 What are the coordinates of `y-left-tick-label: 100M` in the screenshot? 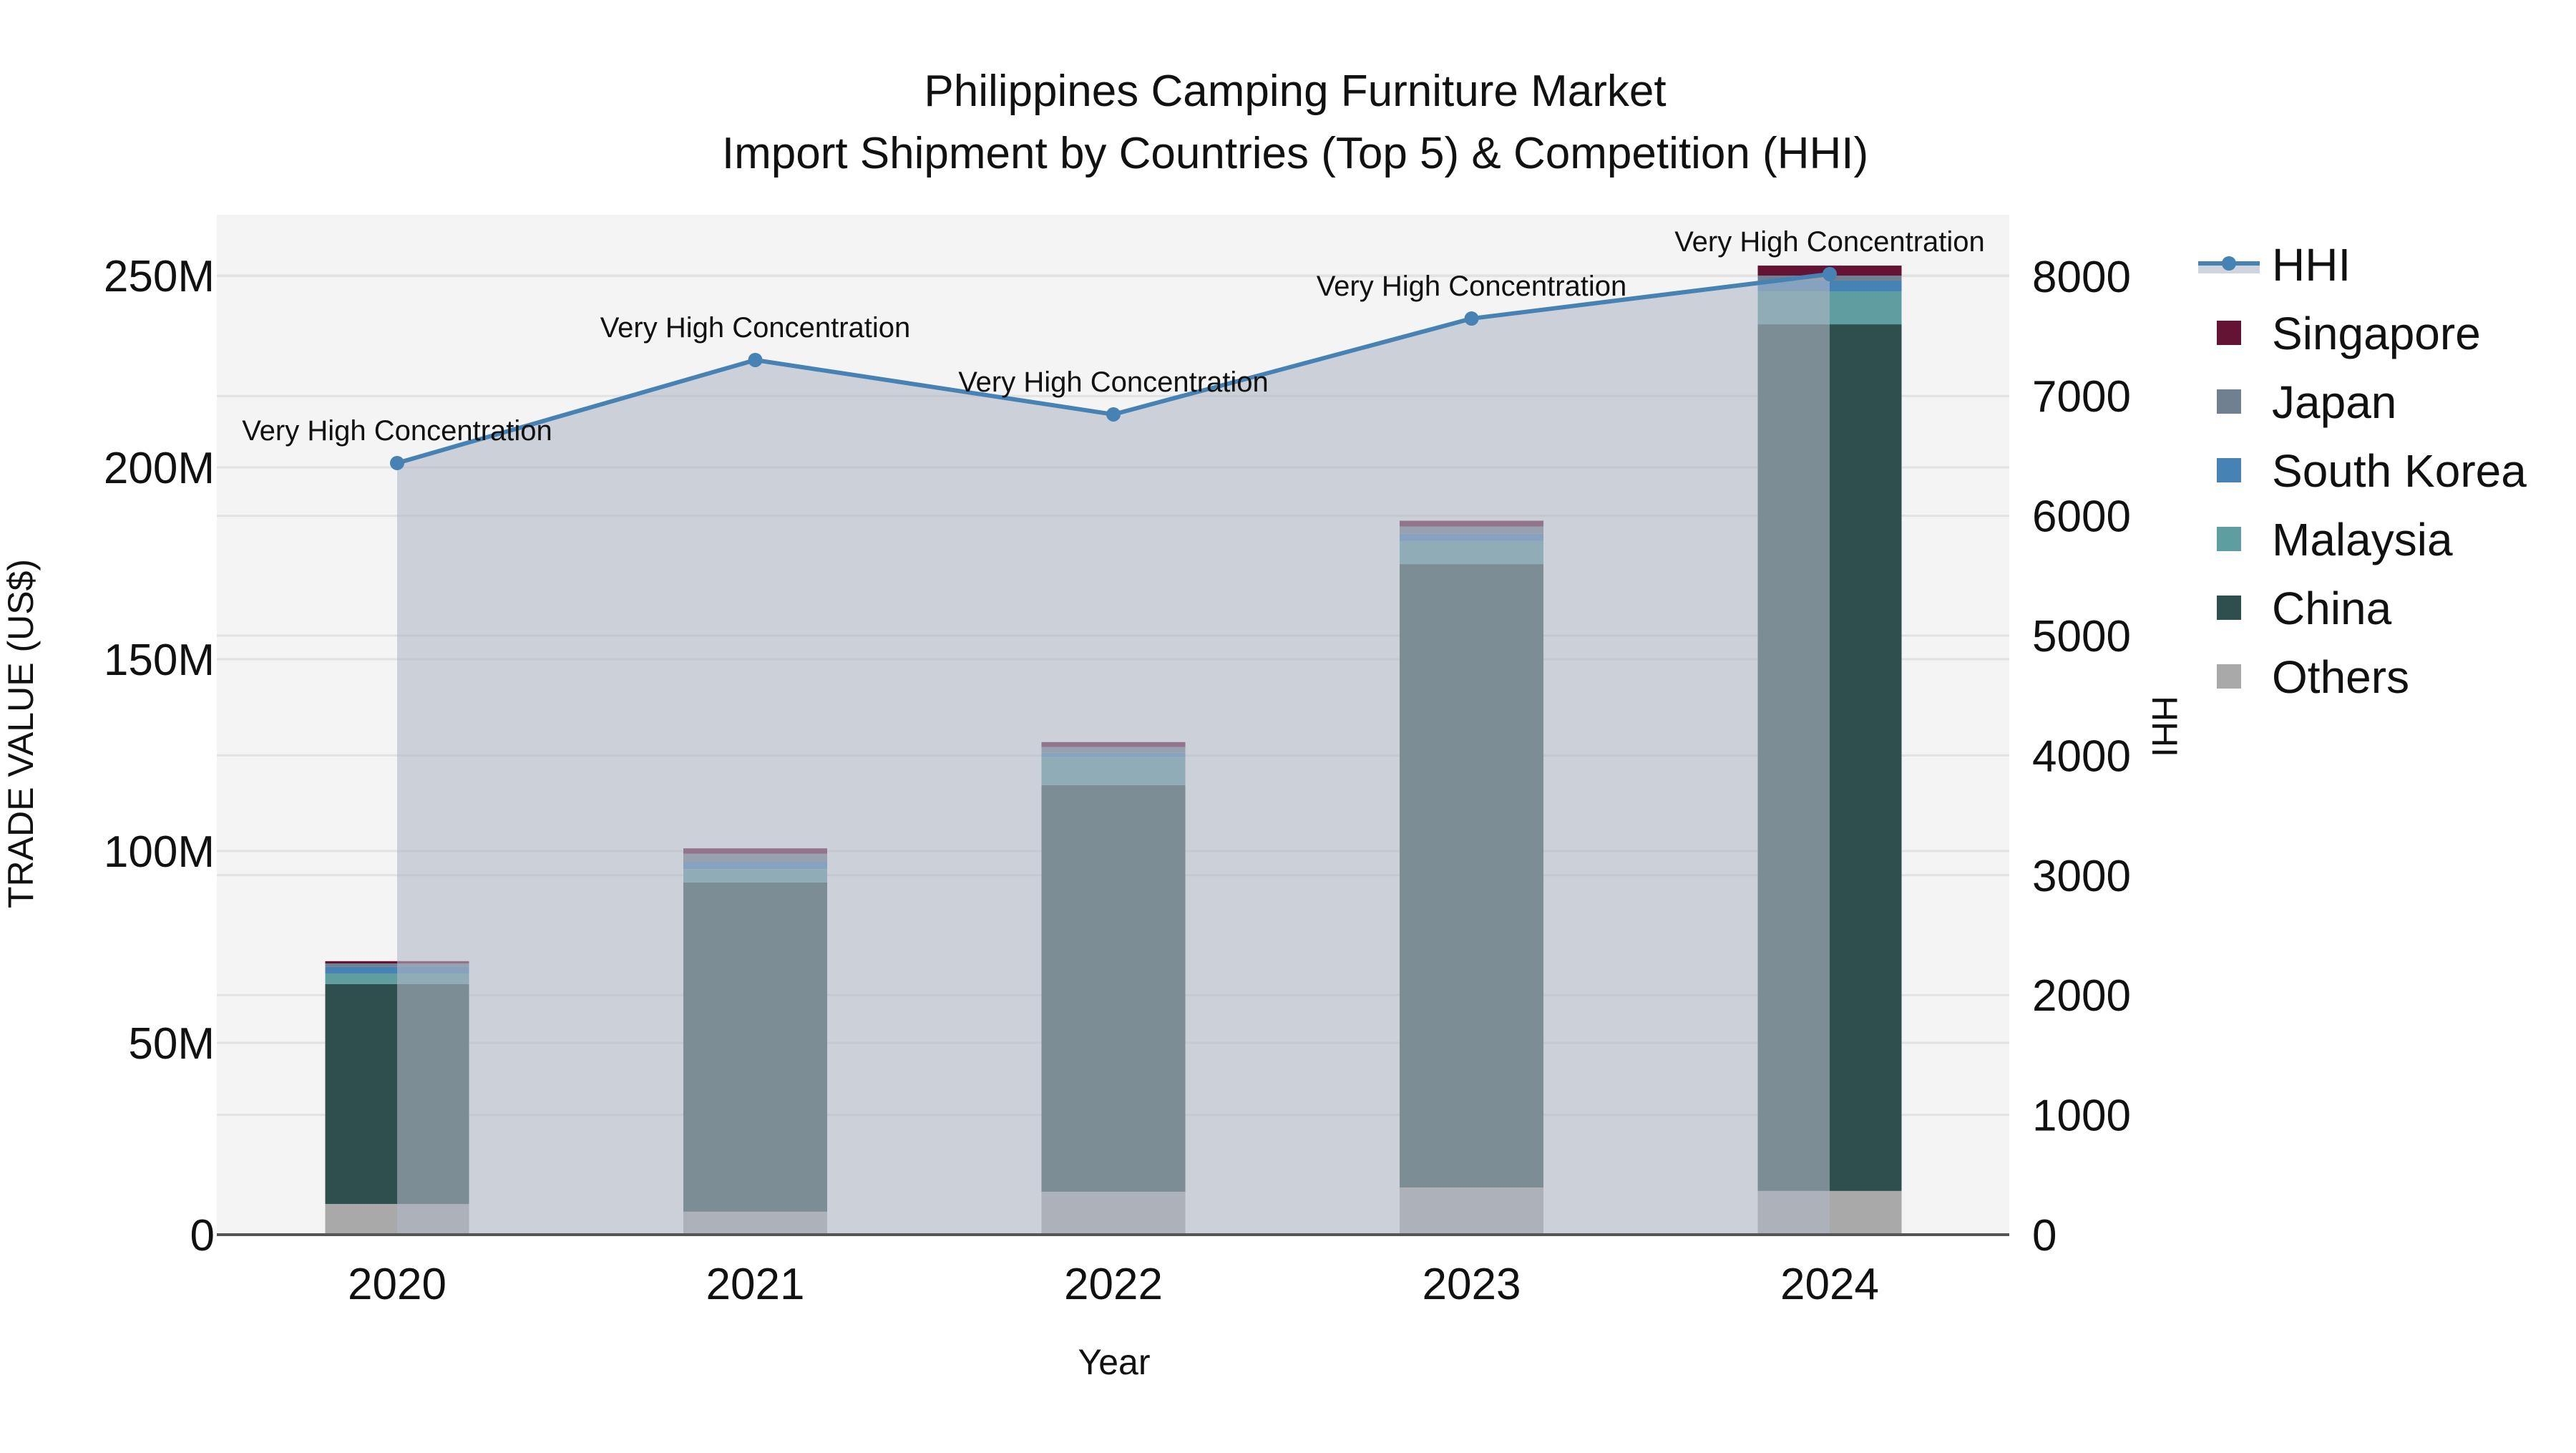 It's located at (159, 852).